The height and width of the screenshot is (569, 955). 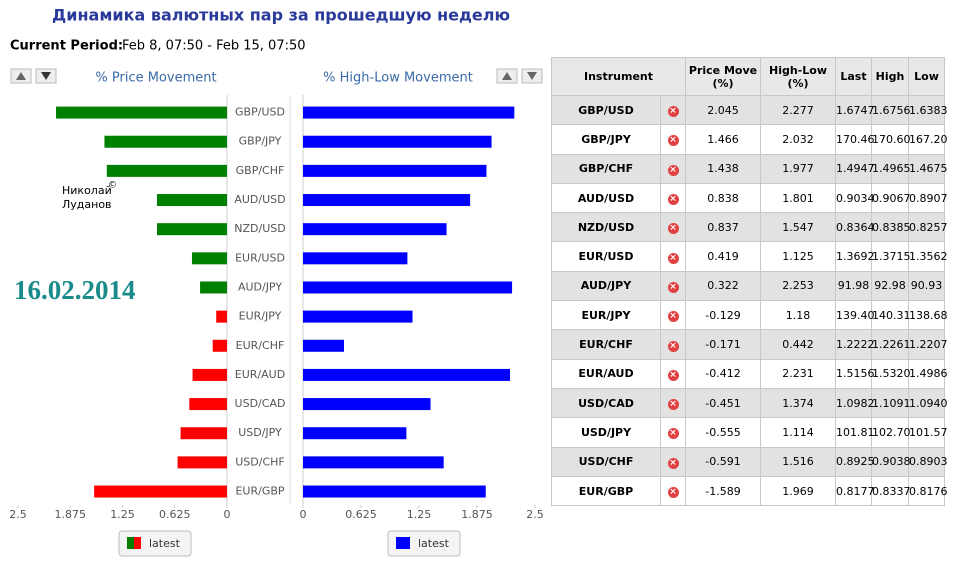 What do you see at coordinates (798, 432) in the screenshot?
I see `cell: 1.114` at bounding box center [798, 432].